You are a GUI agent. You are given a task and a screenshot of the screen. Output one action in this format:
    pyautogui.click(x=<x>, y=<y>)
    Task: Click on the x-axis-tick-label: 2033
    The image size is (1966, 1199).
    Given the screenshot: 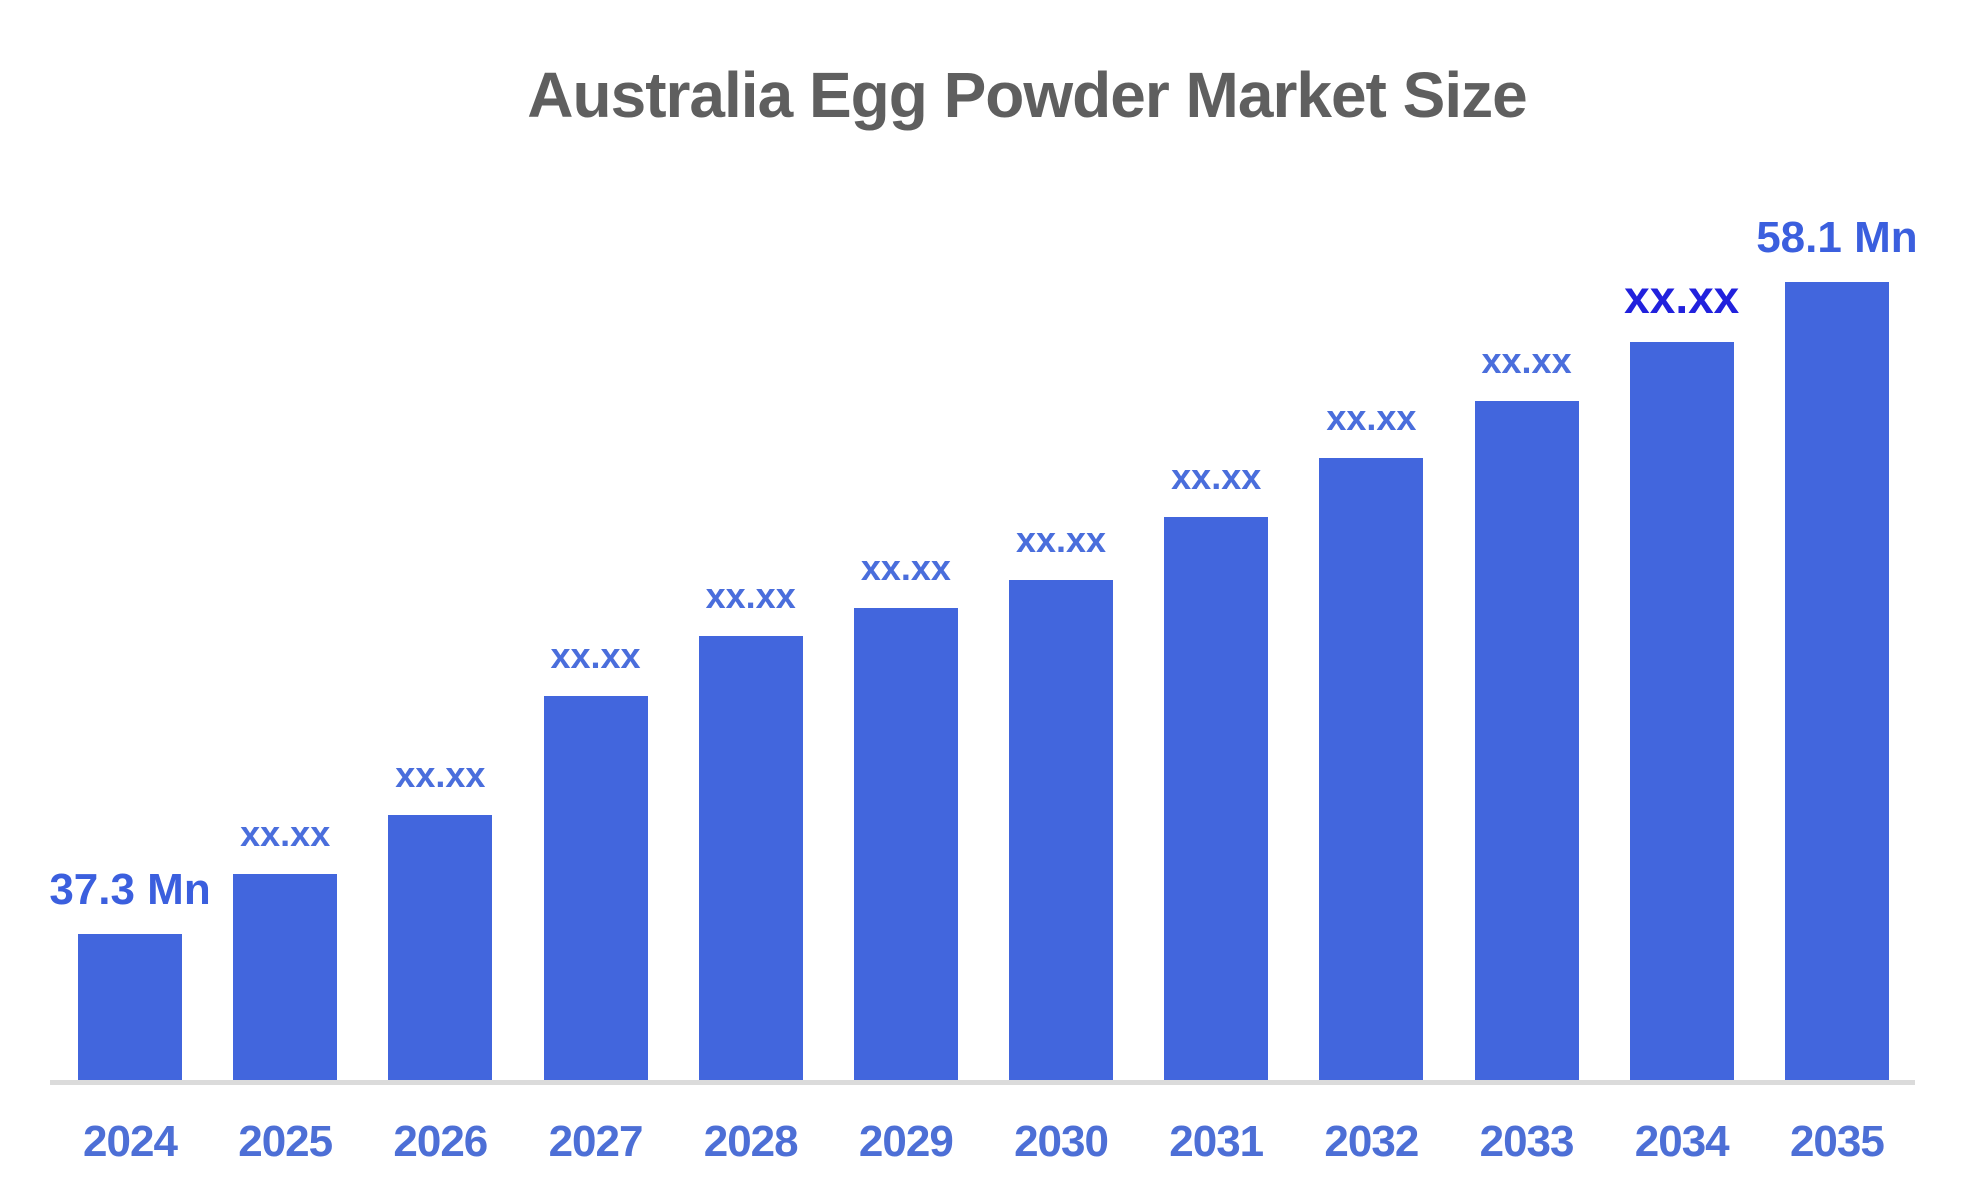 What is the action you would take?
    pyautogui.click(x=1527, y=1141)
    